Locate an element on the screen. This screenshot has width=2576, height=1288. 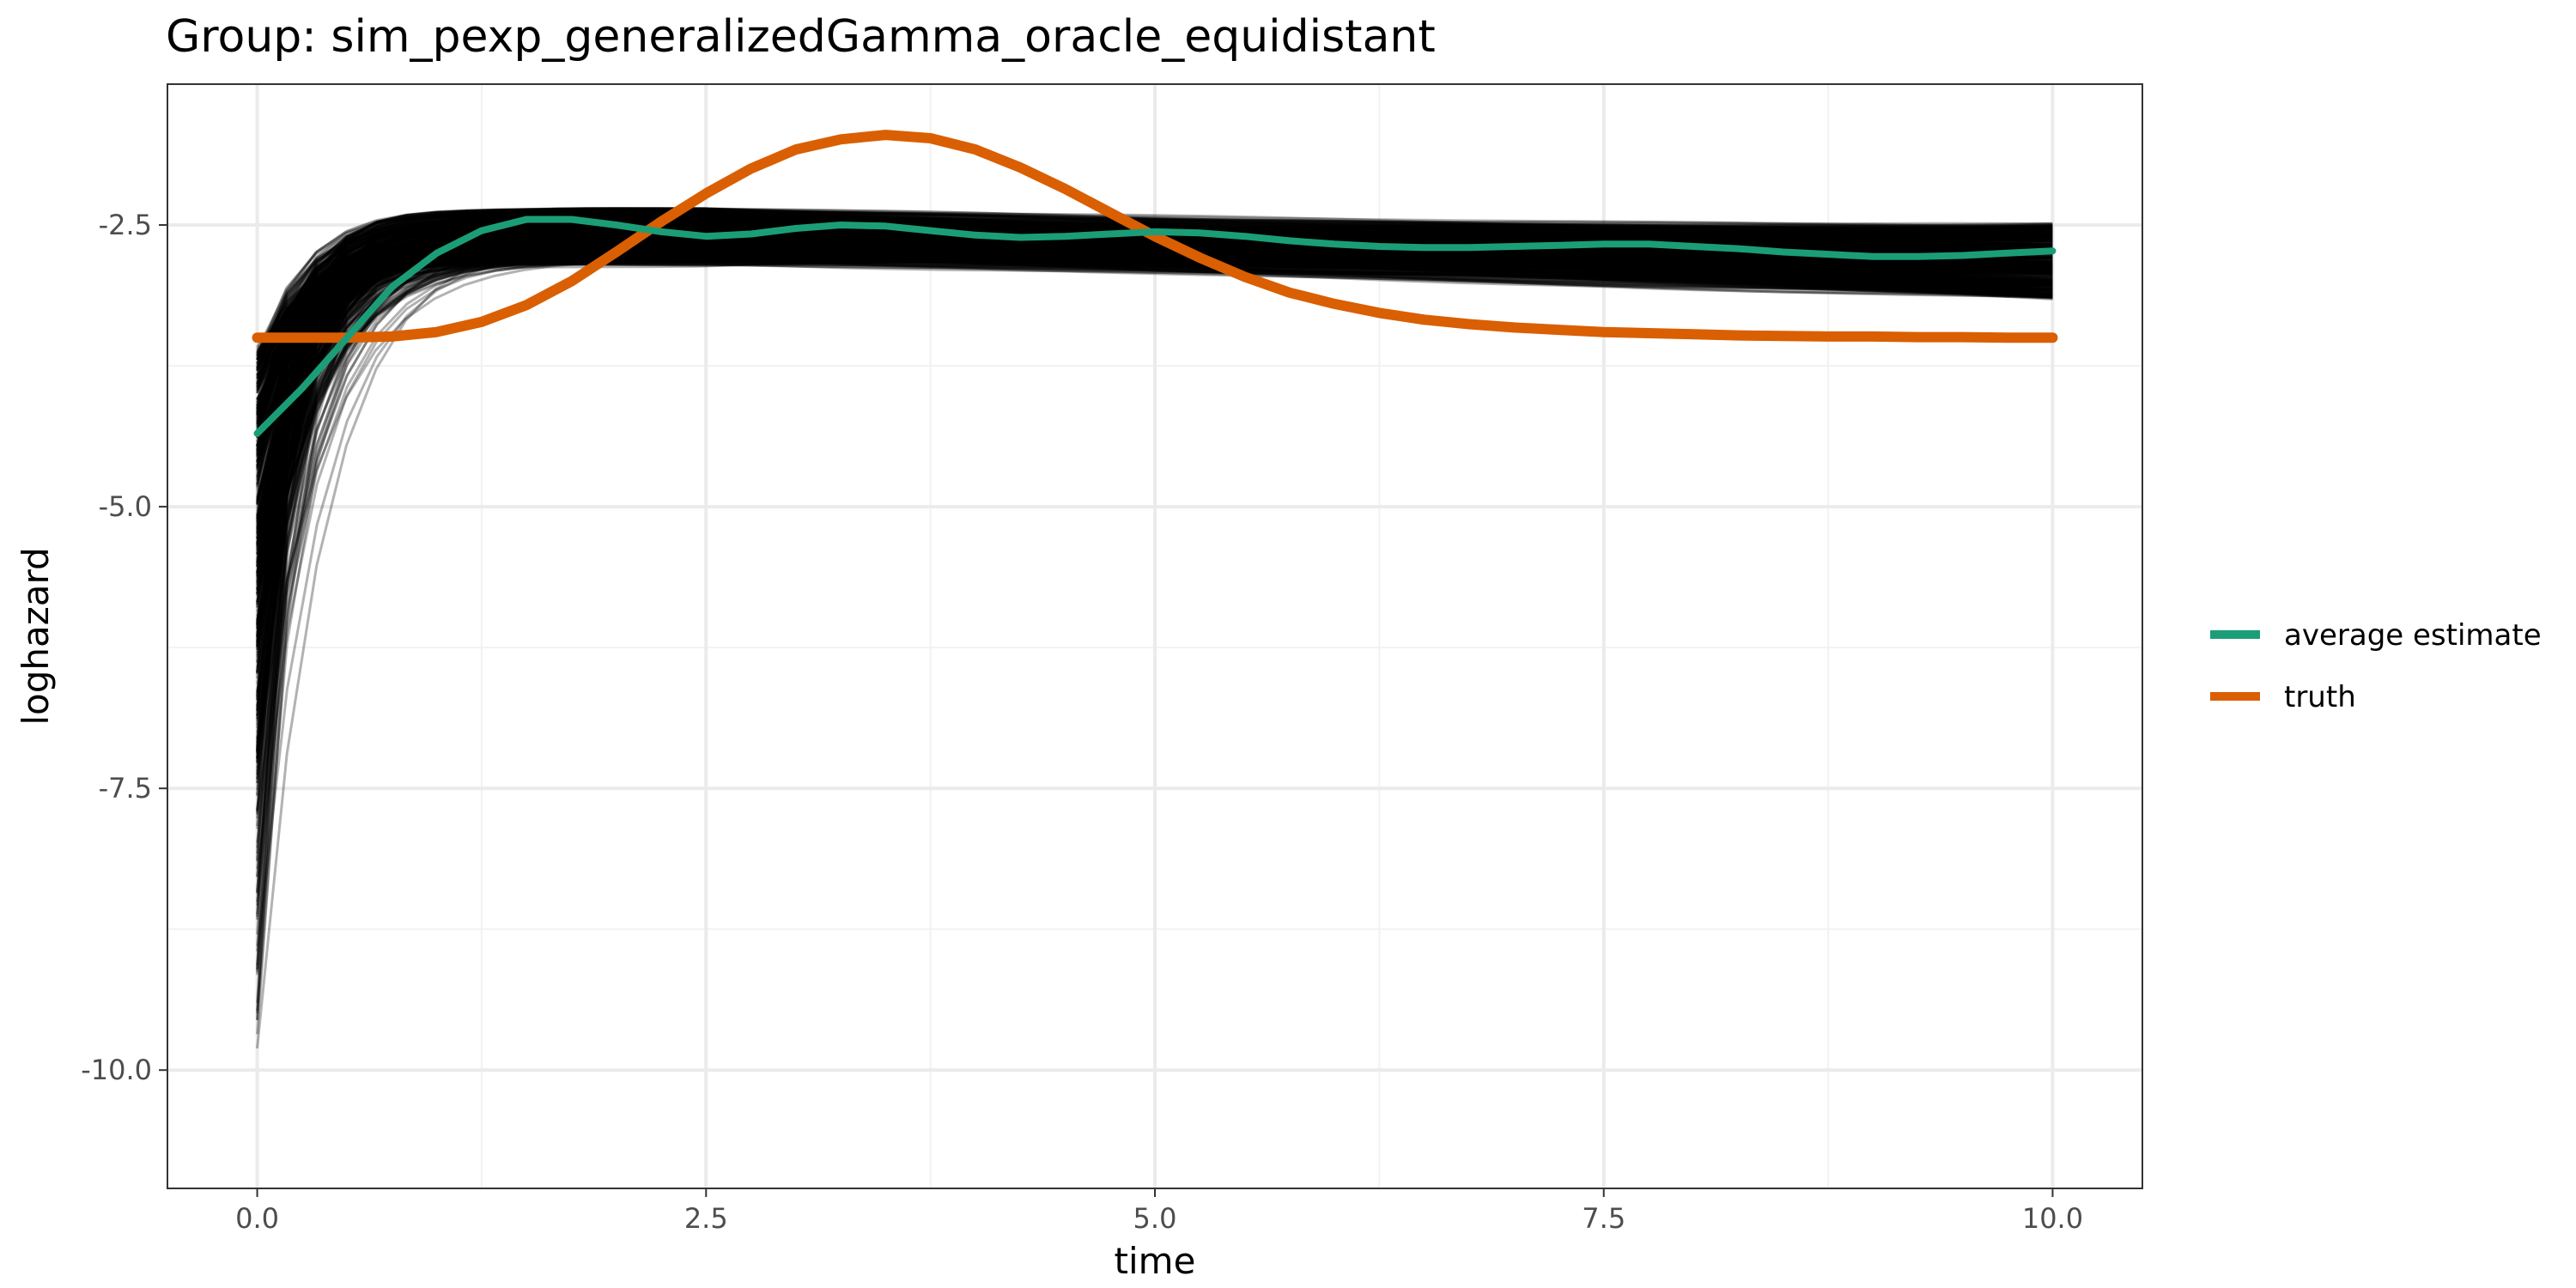
y-tick-label: -10.0 is located at coordinates (117, 1070).